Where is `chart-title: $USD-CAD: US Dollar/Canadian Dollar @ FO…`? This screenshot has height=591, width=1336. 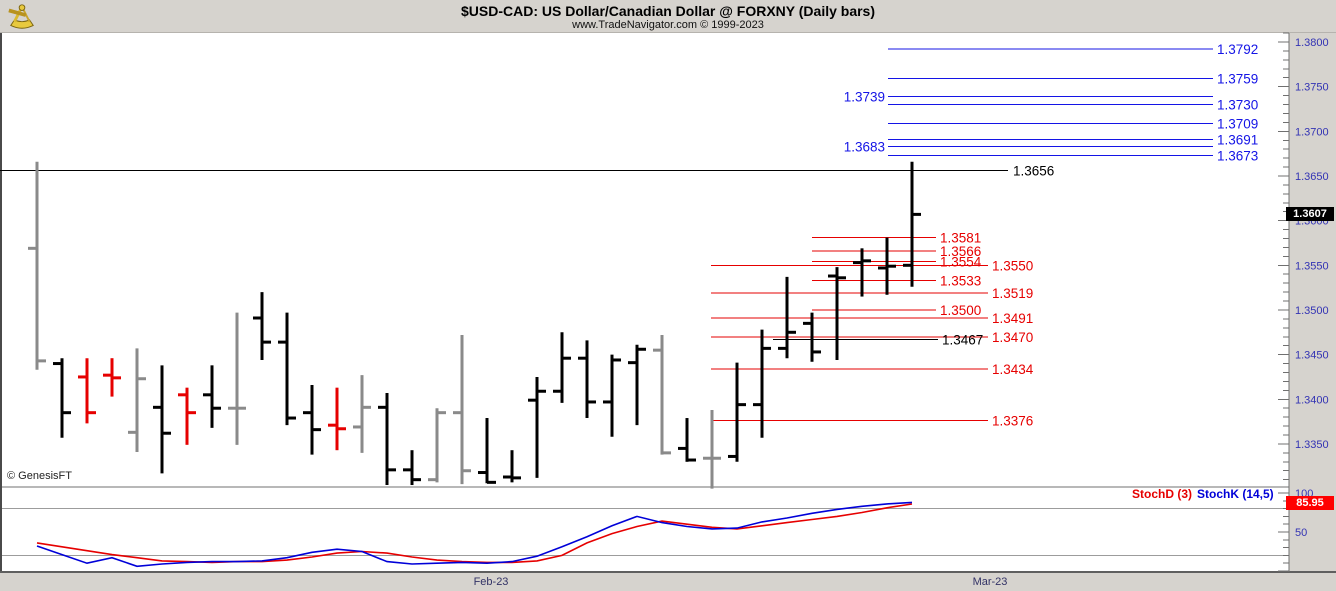
chart-title: $USD-CAD: US Dollar/Canadian Dollar @ FO… is located at coordinates (668, 11).